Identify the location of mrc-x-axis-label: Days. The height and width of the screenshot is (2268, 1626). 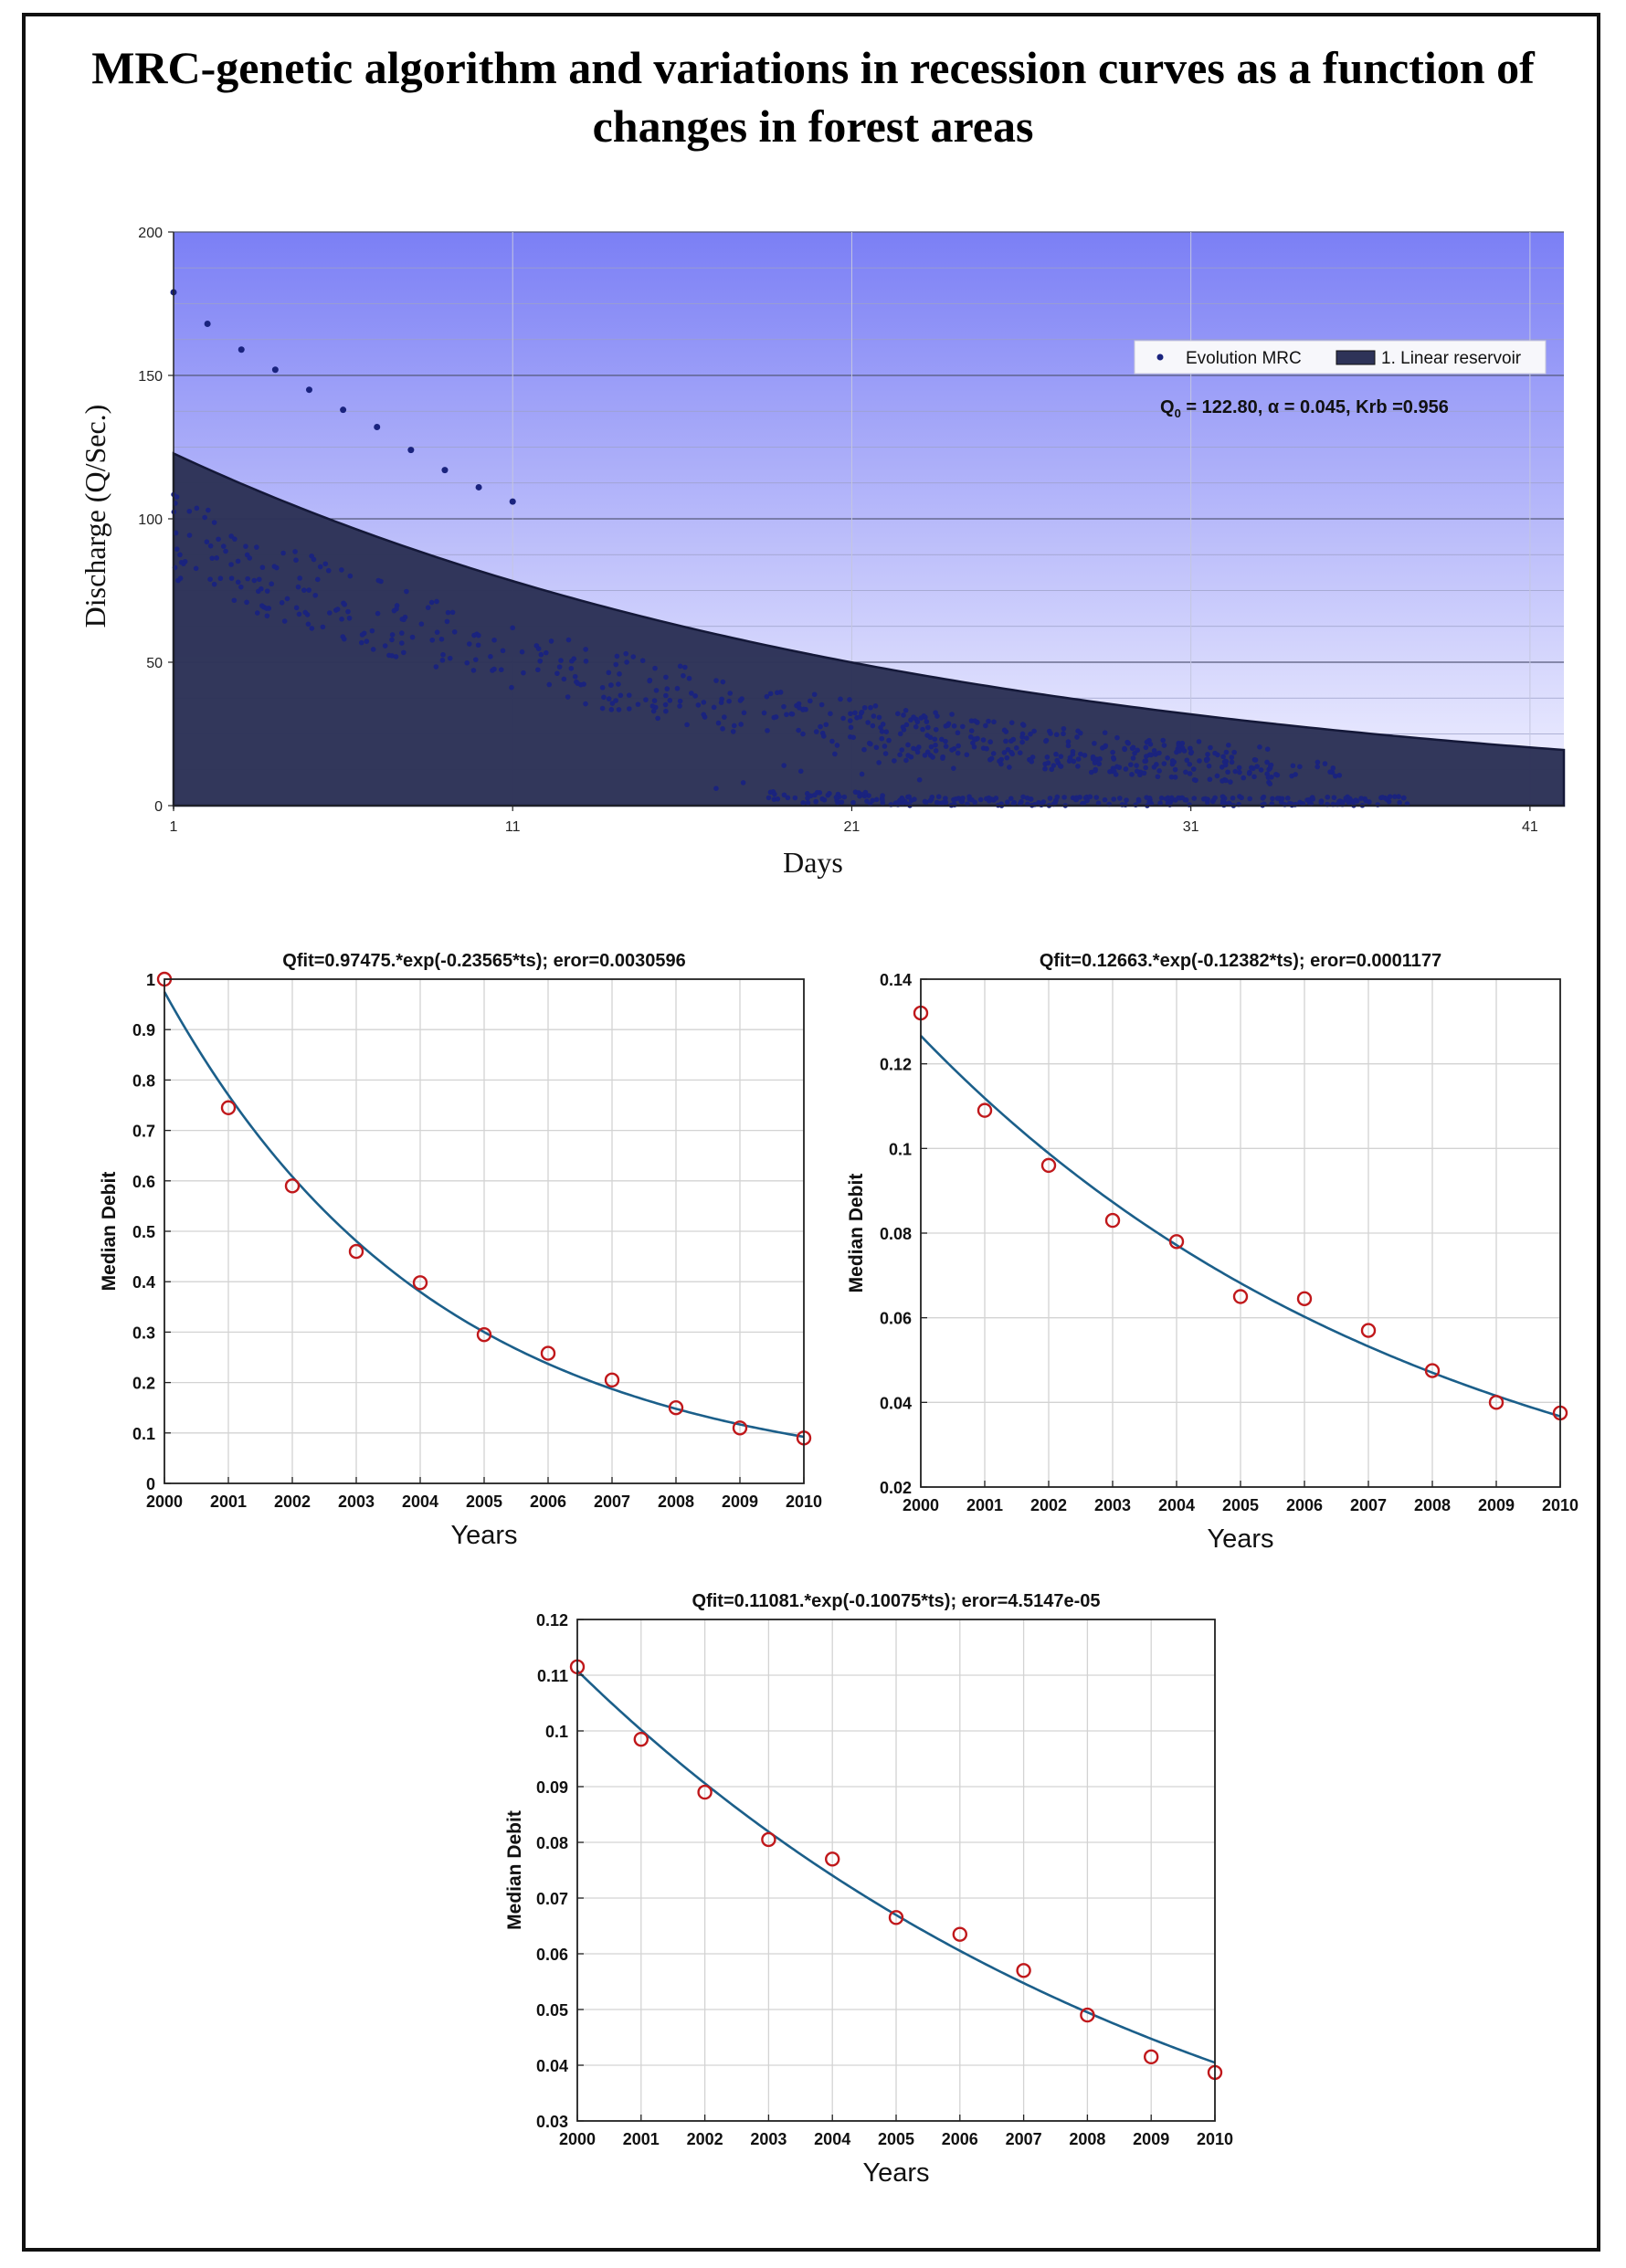
(813, 863).